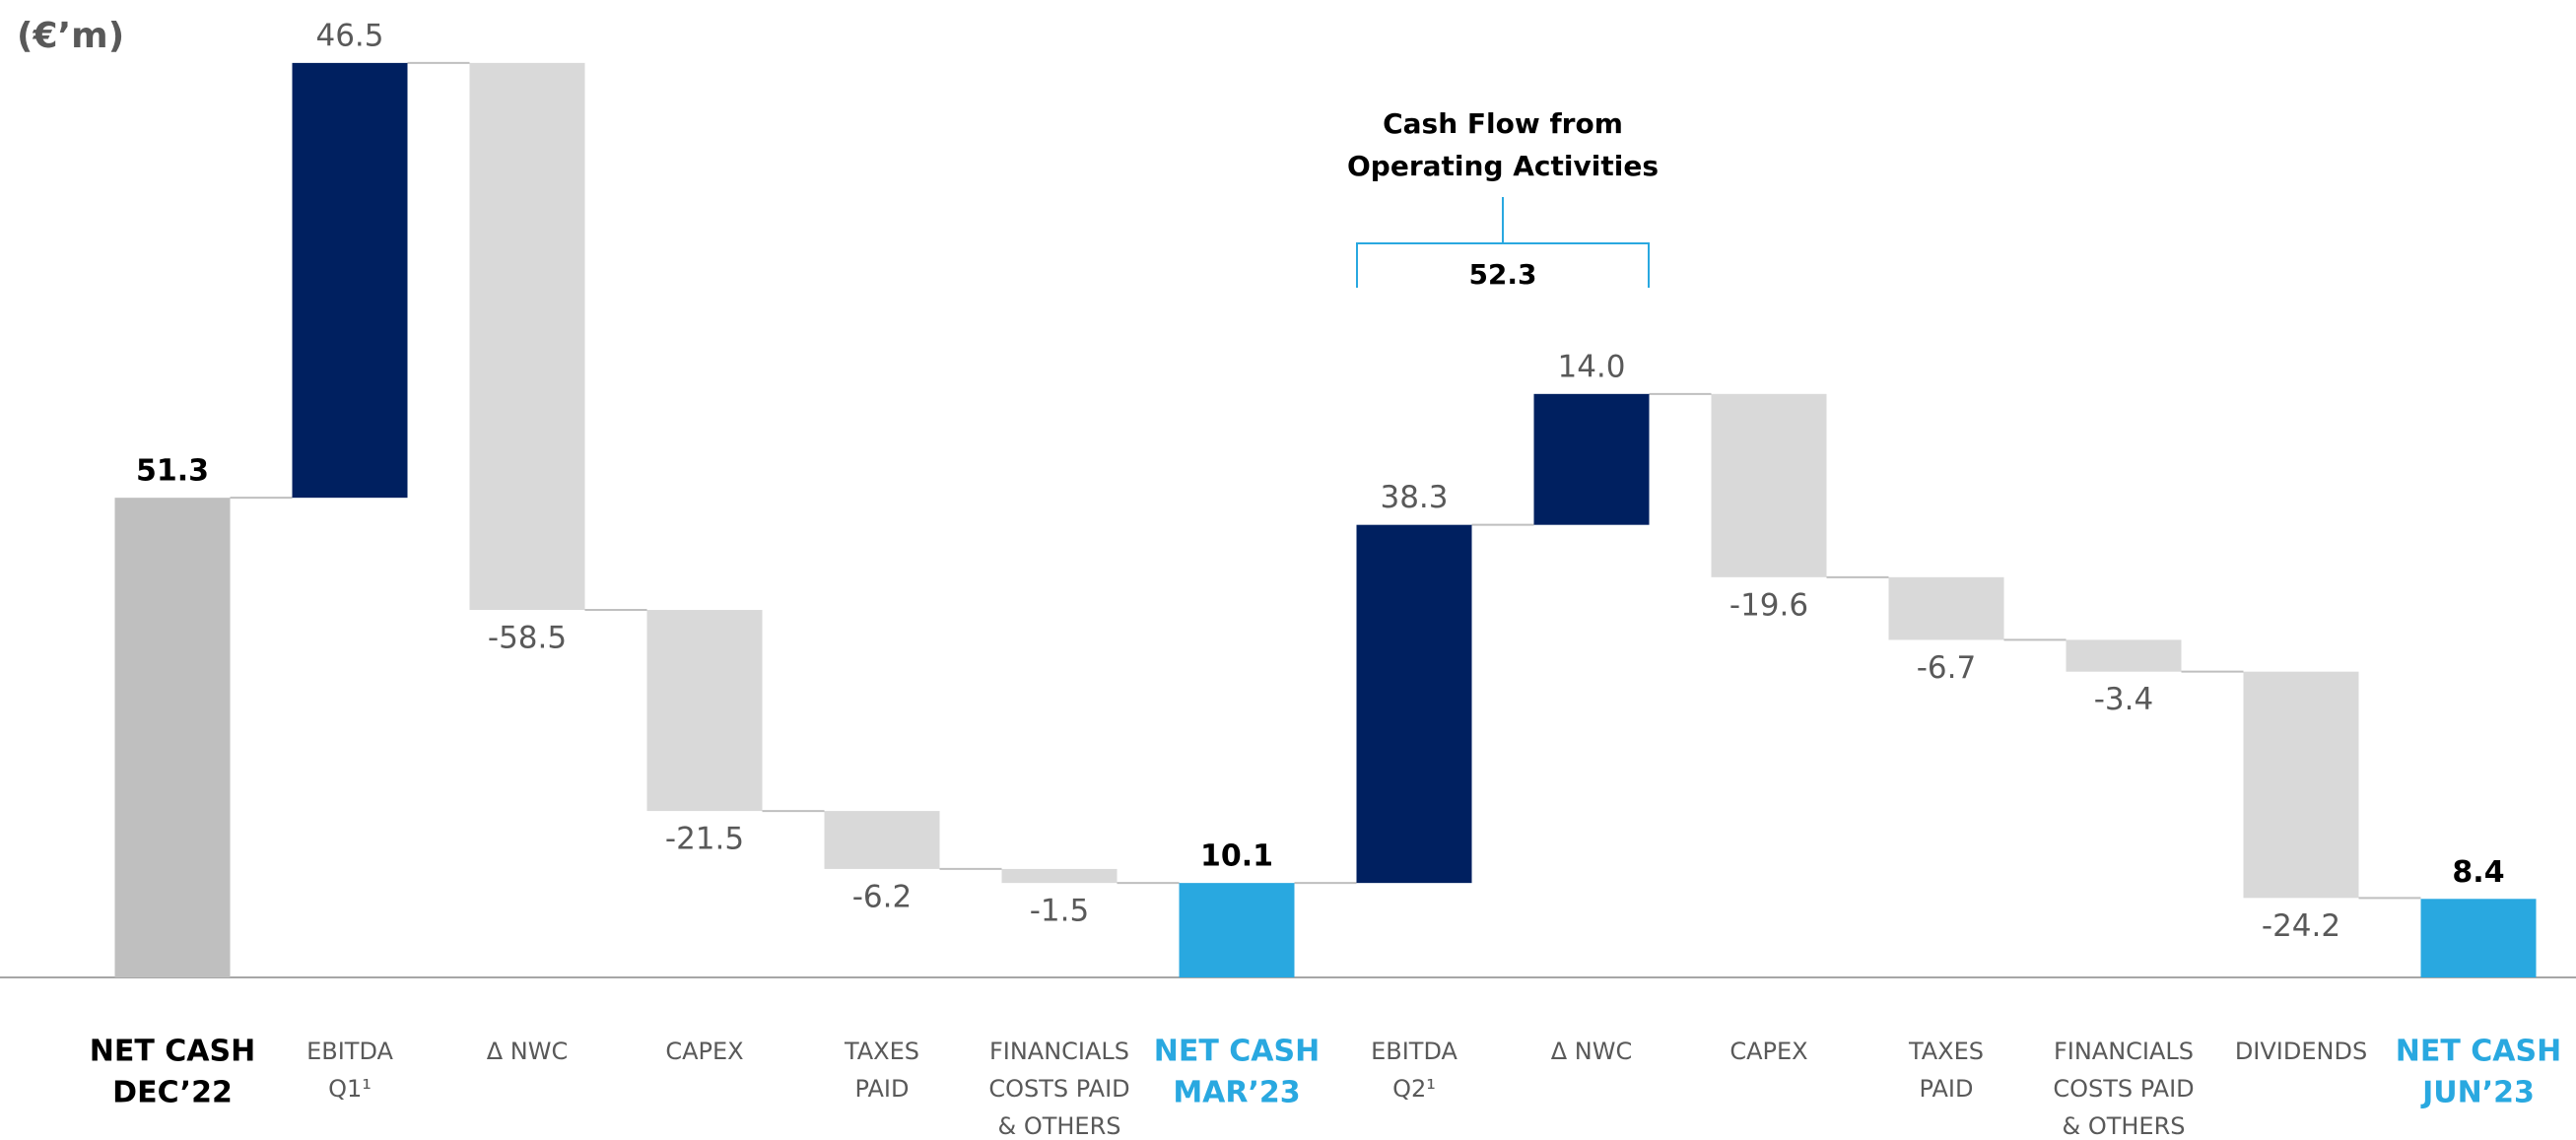  Describe the element at coordinates (172, 471) in the screenshot. I see `value-label: 51.3` at that location.